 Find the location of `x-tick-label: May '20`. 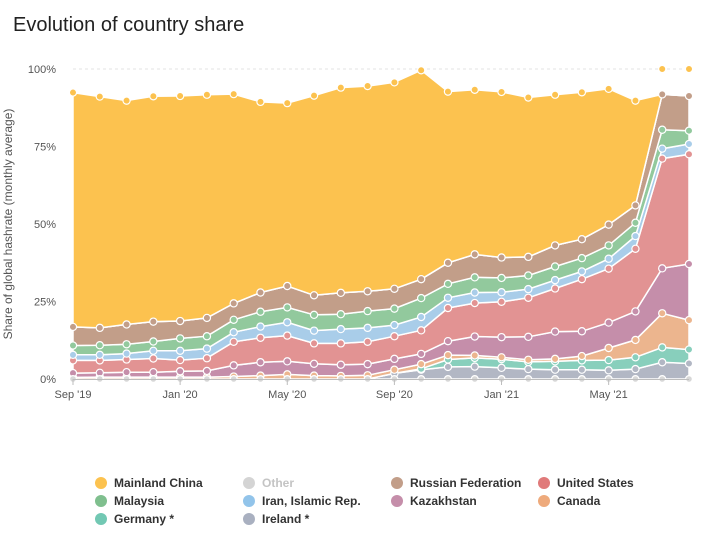

x-tick-label: May '20 is located at coordinates (287, 395).